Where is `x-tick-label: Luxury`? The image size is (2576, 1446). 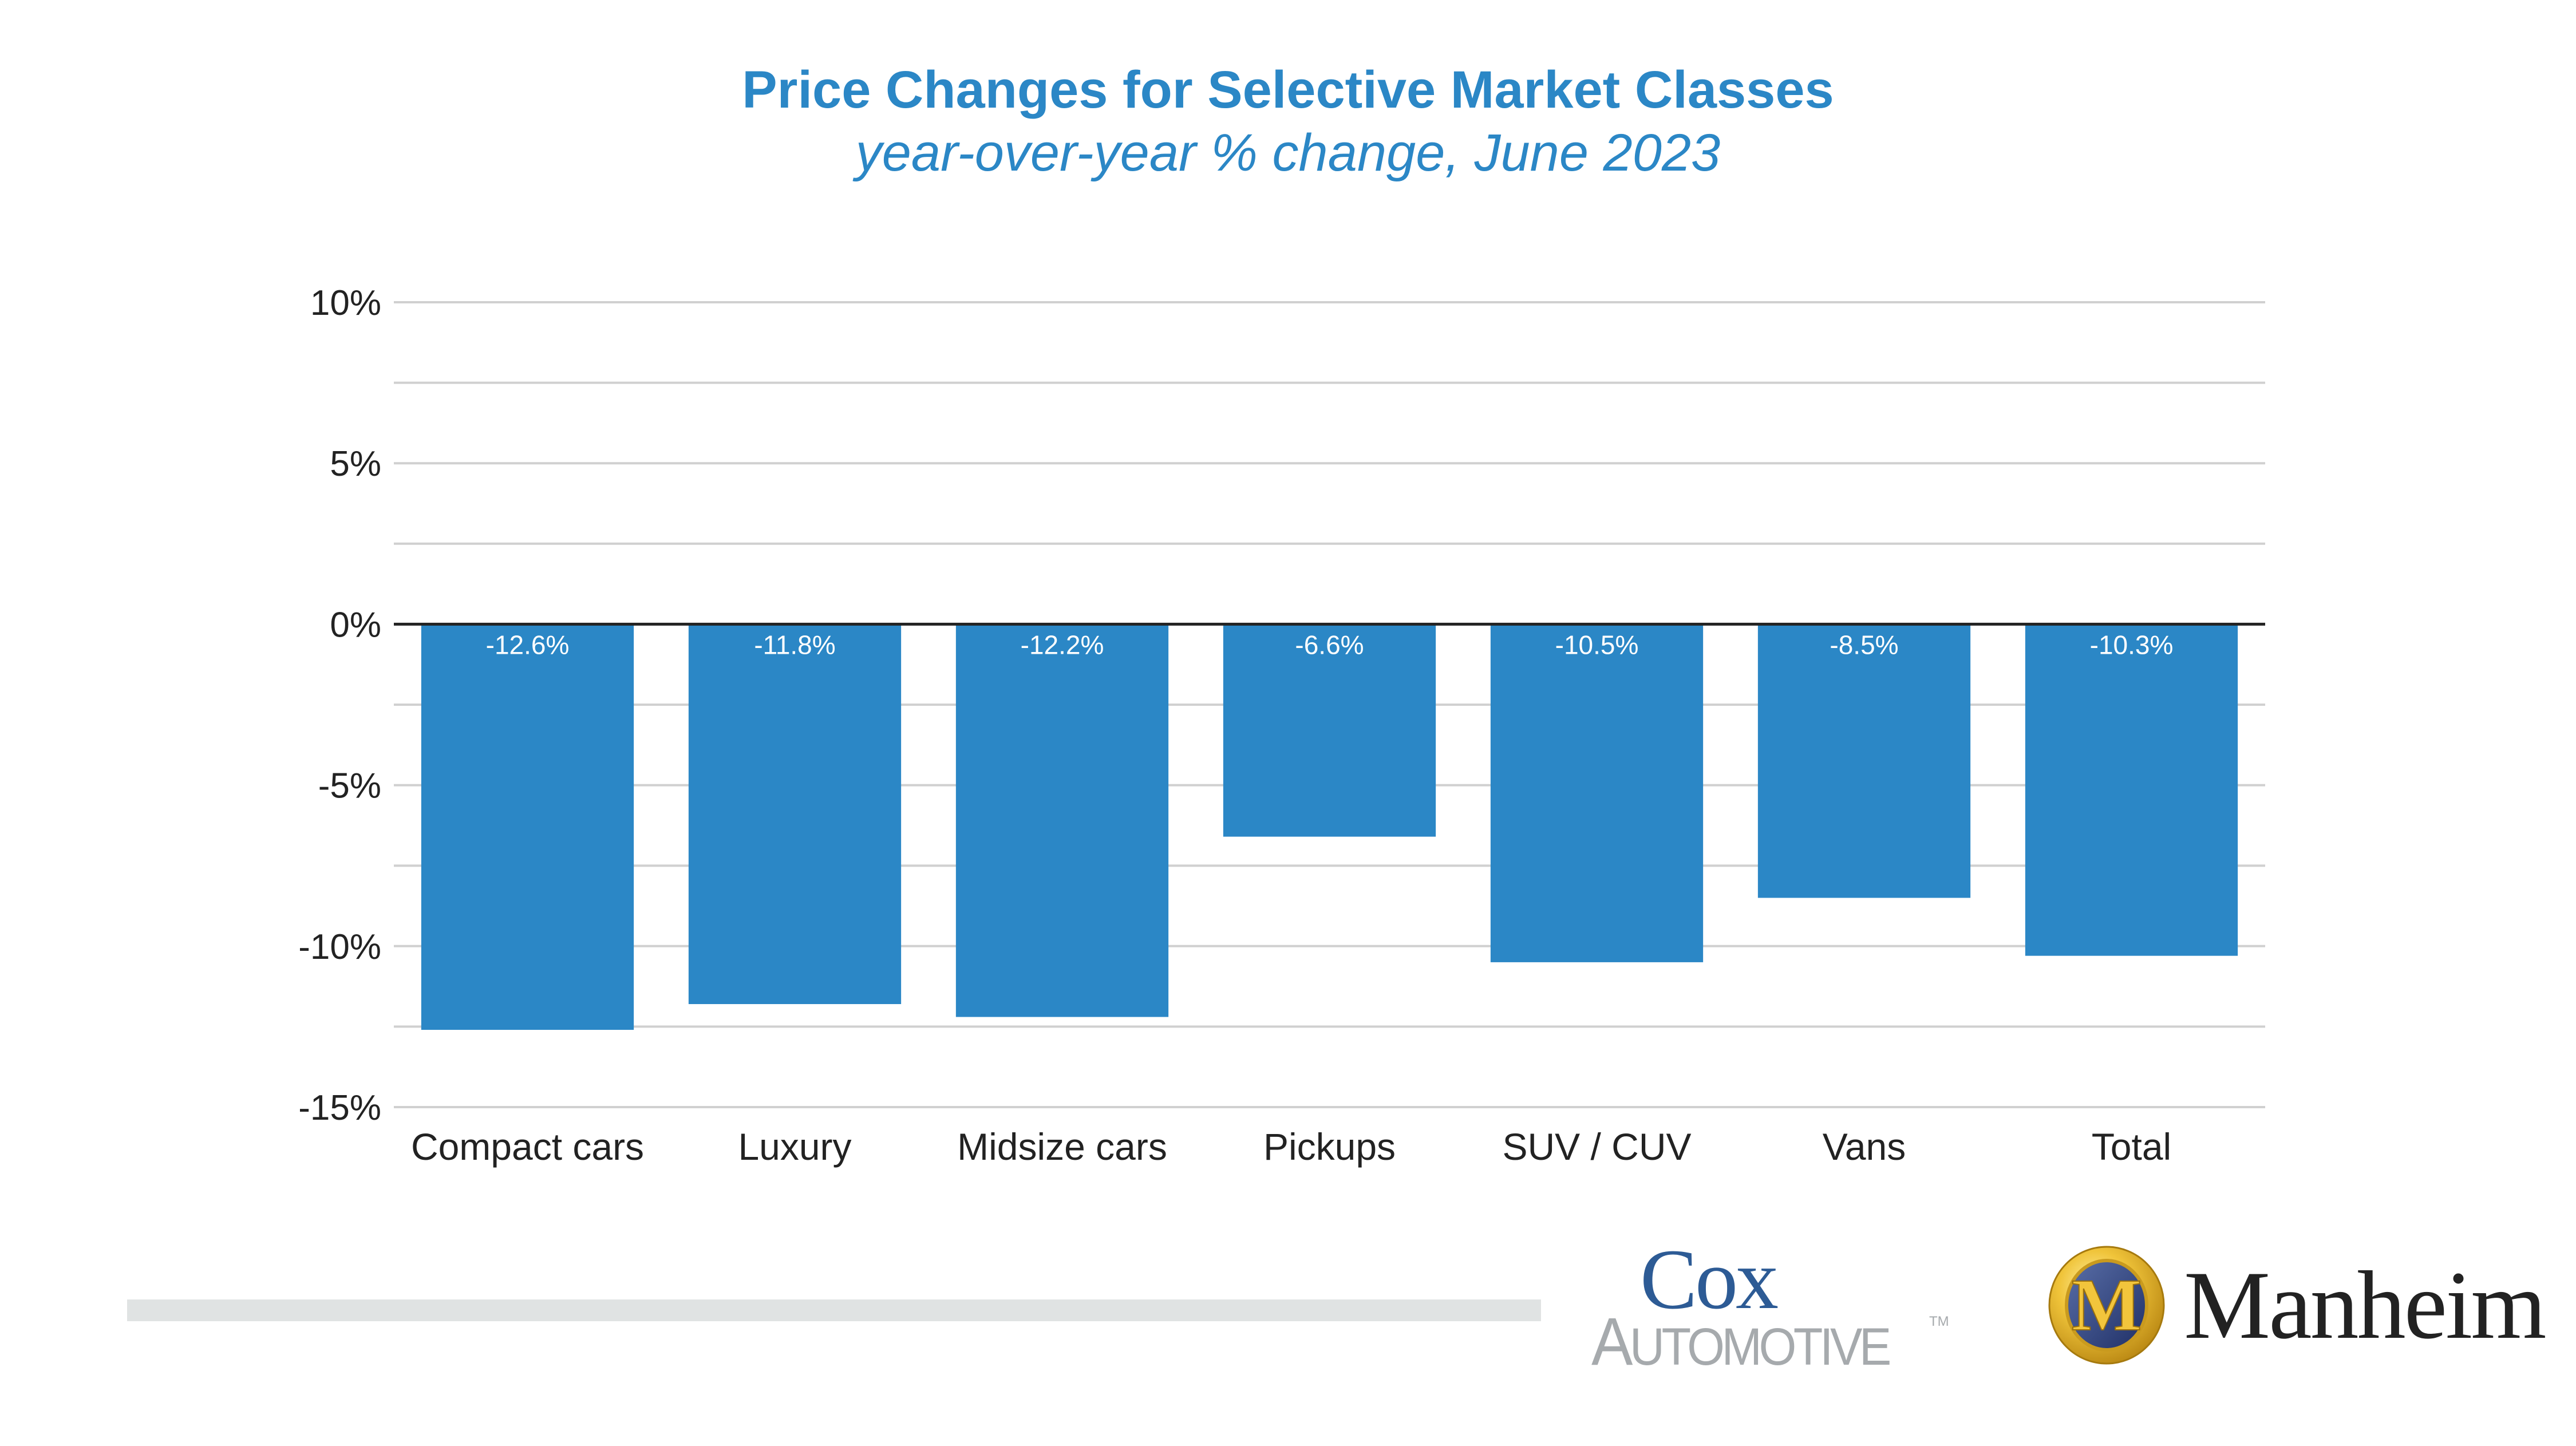
x-tick-label: Luxury is located at coordinates (794, 1146).